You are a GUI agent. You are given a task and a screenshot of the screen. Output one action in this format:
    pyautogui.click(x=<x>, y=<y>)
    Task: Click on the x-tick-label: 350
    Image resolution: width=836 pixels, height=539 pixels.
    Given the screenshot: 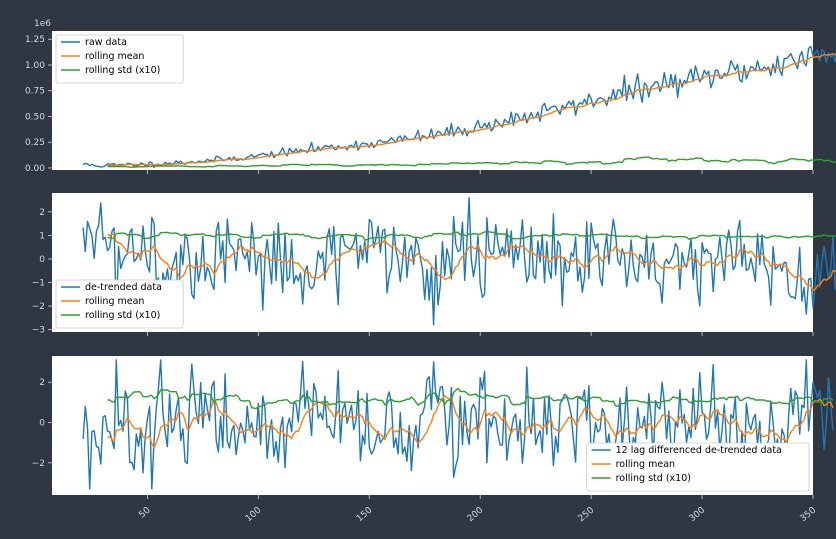 What is the action you would take?
    pyautogui.click(x=809, y=514)
    